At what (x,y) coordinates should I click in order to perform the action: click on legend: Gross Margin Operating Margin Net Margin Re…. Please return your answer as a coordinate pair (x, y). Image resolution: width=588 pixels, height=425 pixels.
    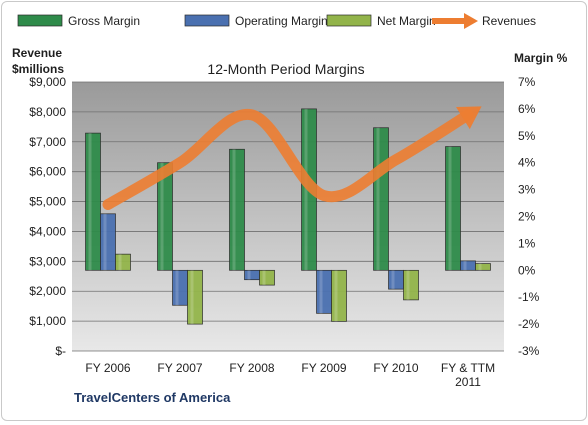
    Looking at the image, I should click on (276, 21).